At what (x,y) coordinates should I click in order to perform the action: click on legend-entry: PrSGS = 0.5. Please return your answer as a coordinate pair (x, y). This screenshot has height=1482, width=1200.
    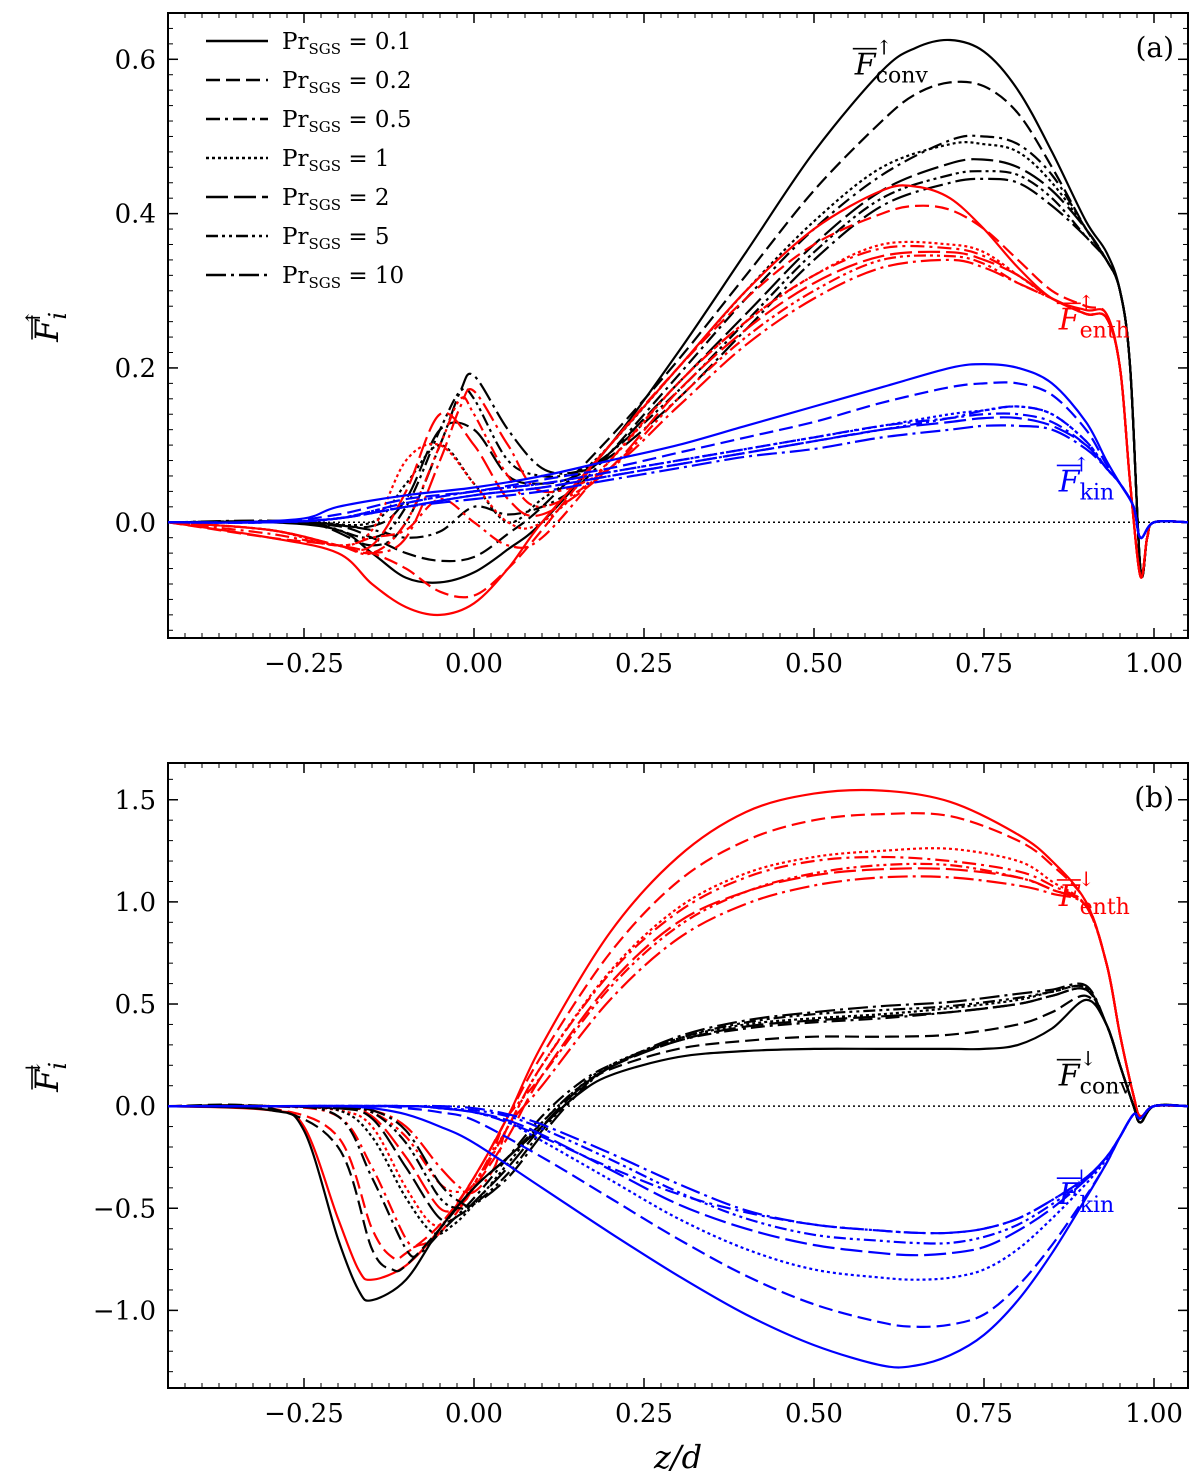
    Looking at the image, I should click on (347, 121).